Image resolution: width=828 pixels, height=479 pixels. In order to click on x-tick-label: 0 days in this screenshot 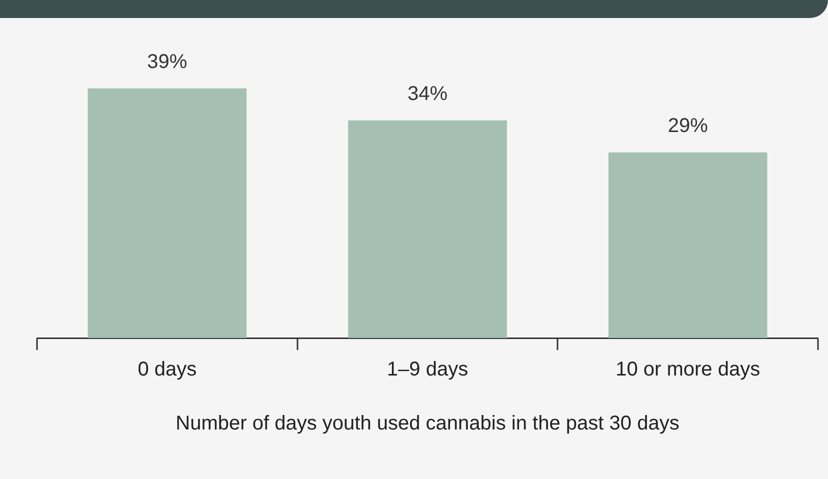, I will do `click(167, 369)`.